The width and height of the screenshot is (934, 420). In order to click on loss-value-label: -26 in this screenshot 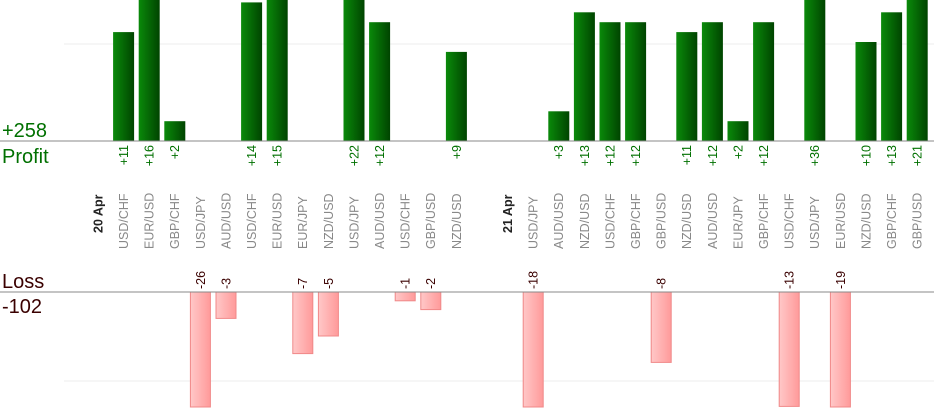, I will do `click(201, 280)`.